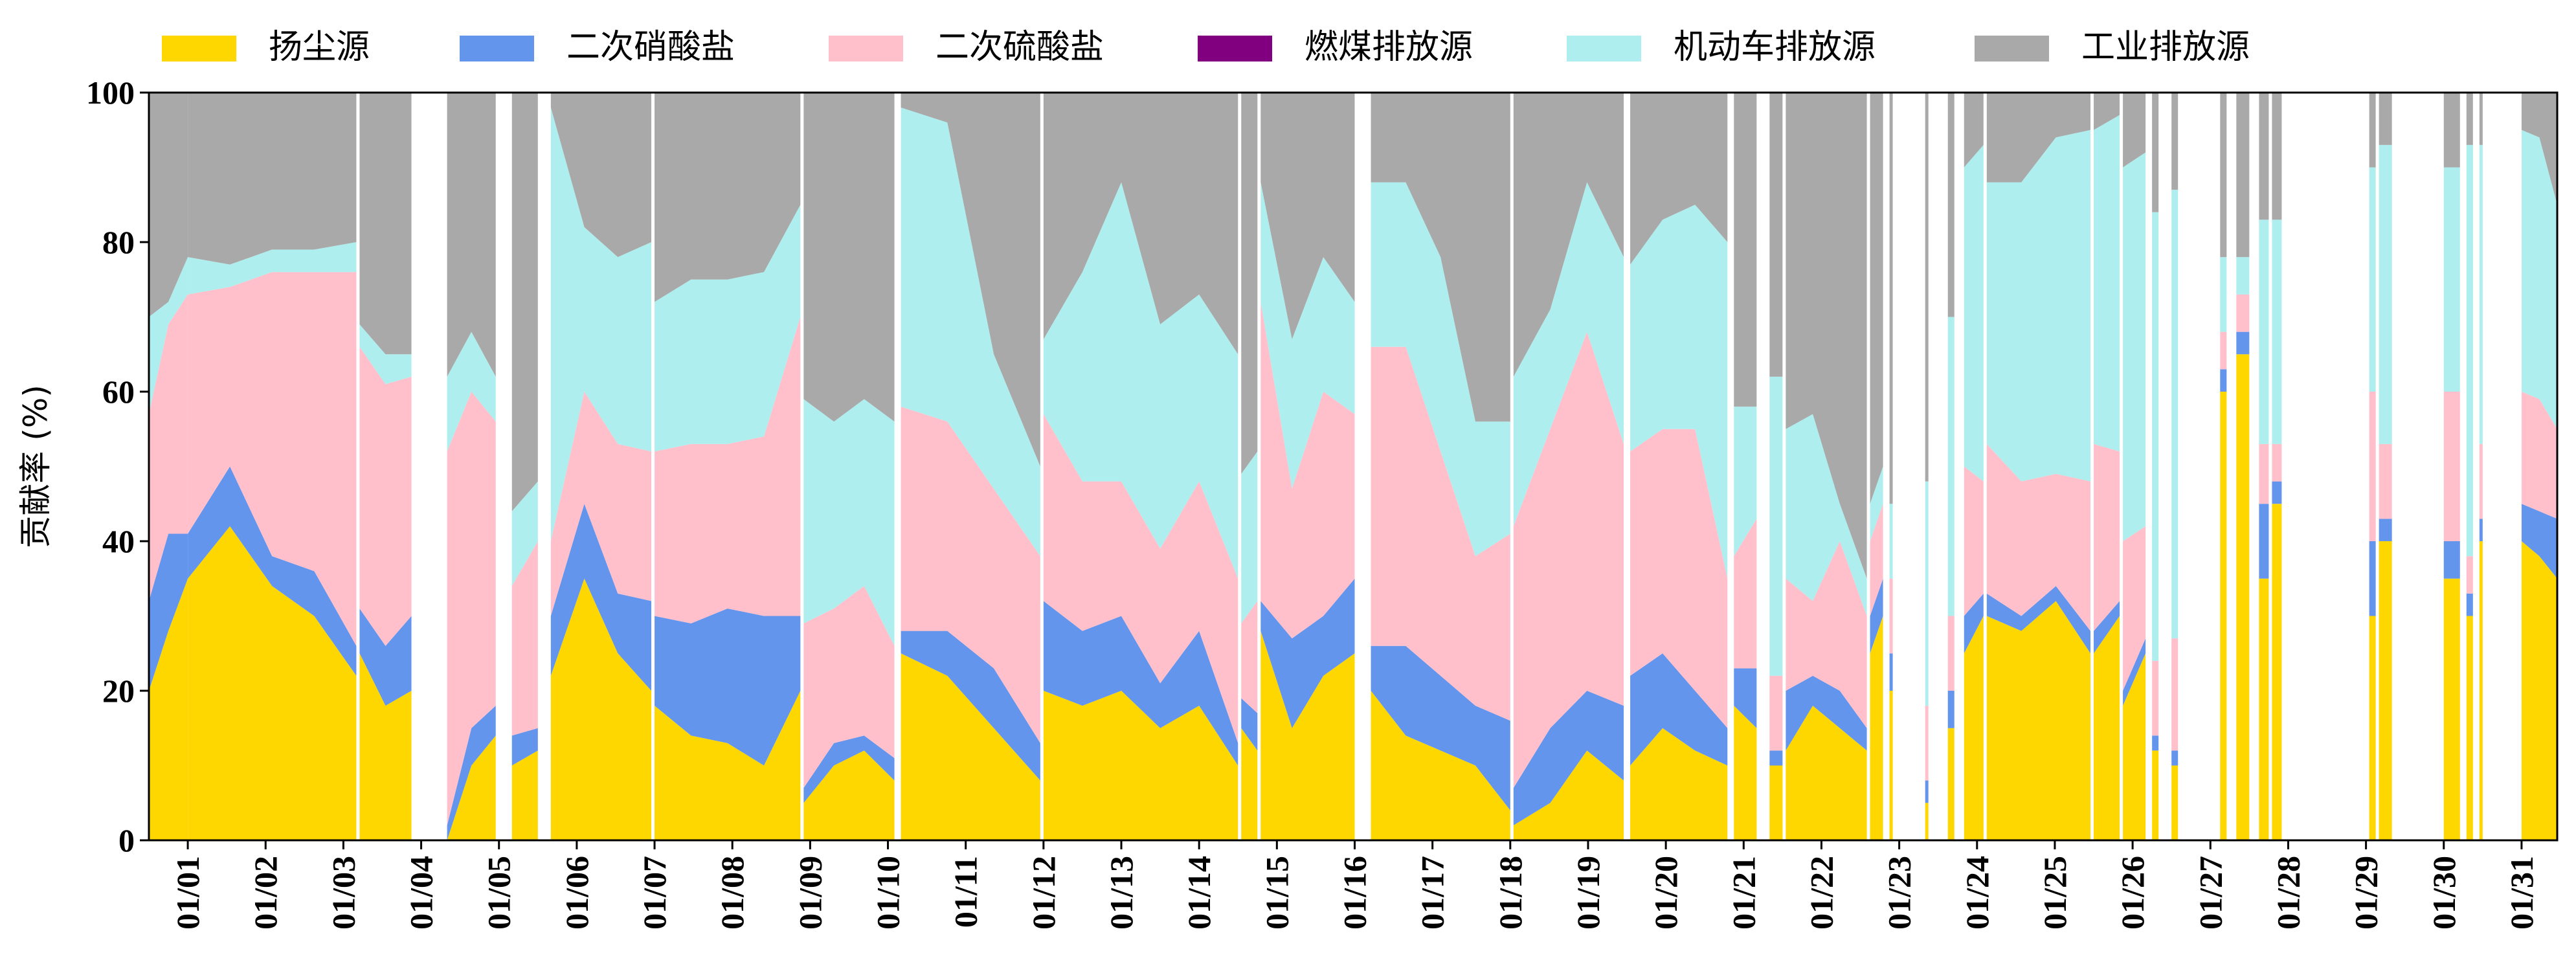 Image resolution: width=2576 pixels, height=973 pixels. Describe the element at coordinates (119, 541) in the screenshot. I see `y-tick-label: 40` at that location.